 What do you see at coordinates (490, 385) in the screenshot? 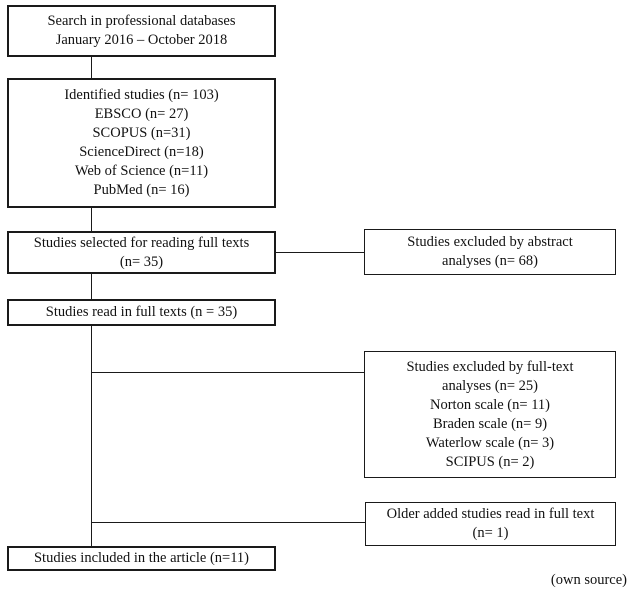
I see `excluded-fulltext-line-2: analyses (n= 25)` at bounding box center [490, 385].